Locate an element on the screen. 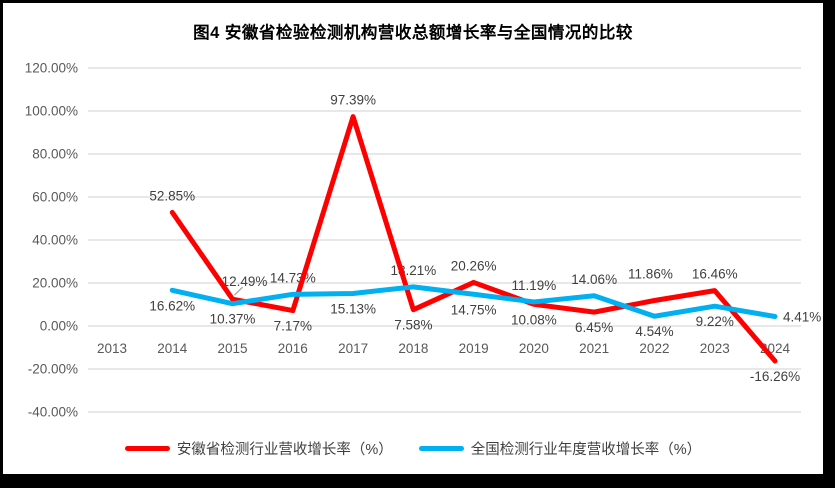 This screenshot has height=488, width=835. legend-item-national: 全国检测行业年度营收增长率（%） is located at coordinates (560, 448).